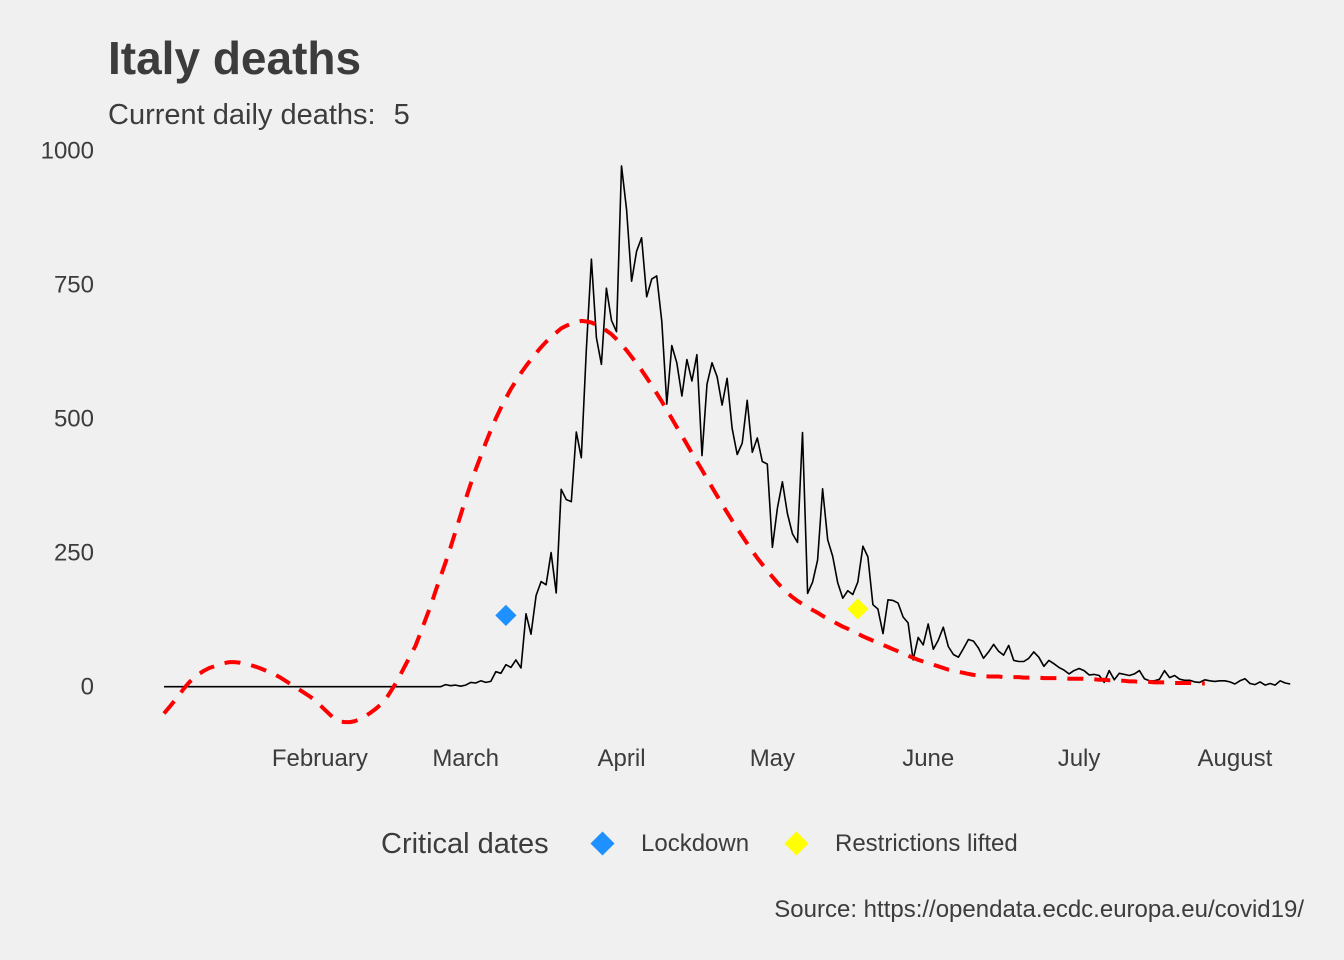 The image size is (1344, 960). Describe the element at coordinates (87, 687) in the screenshot. I see `y-tick-label: 0` at that location.